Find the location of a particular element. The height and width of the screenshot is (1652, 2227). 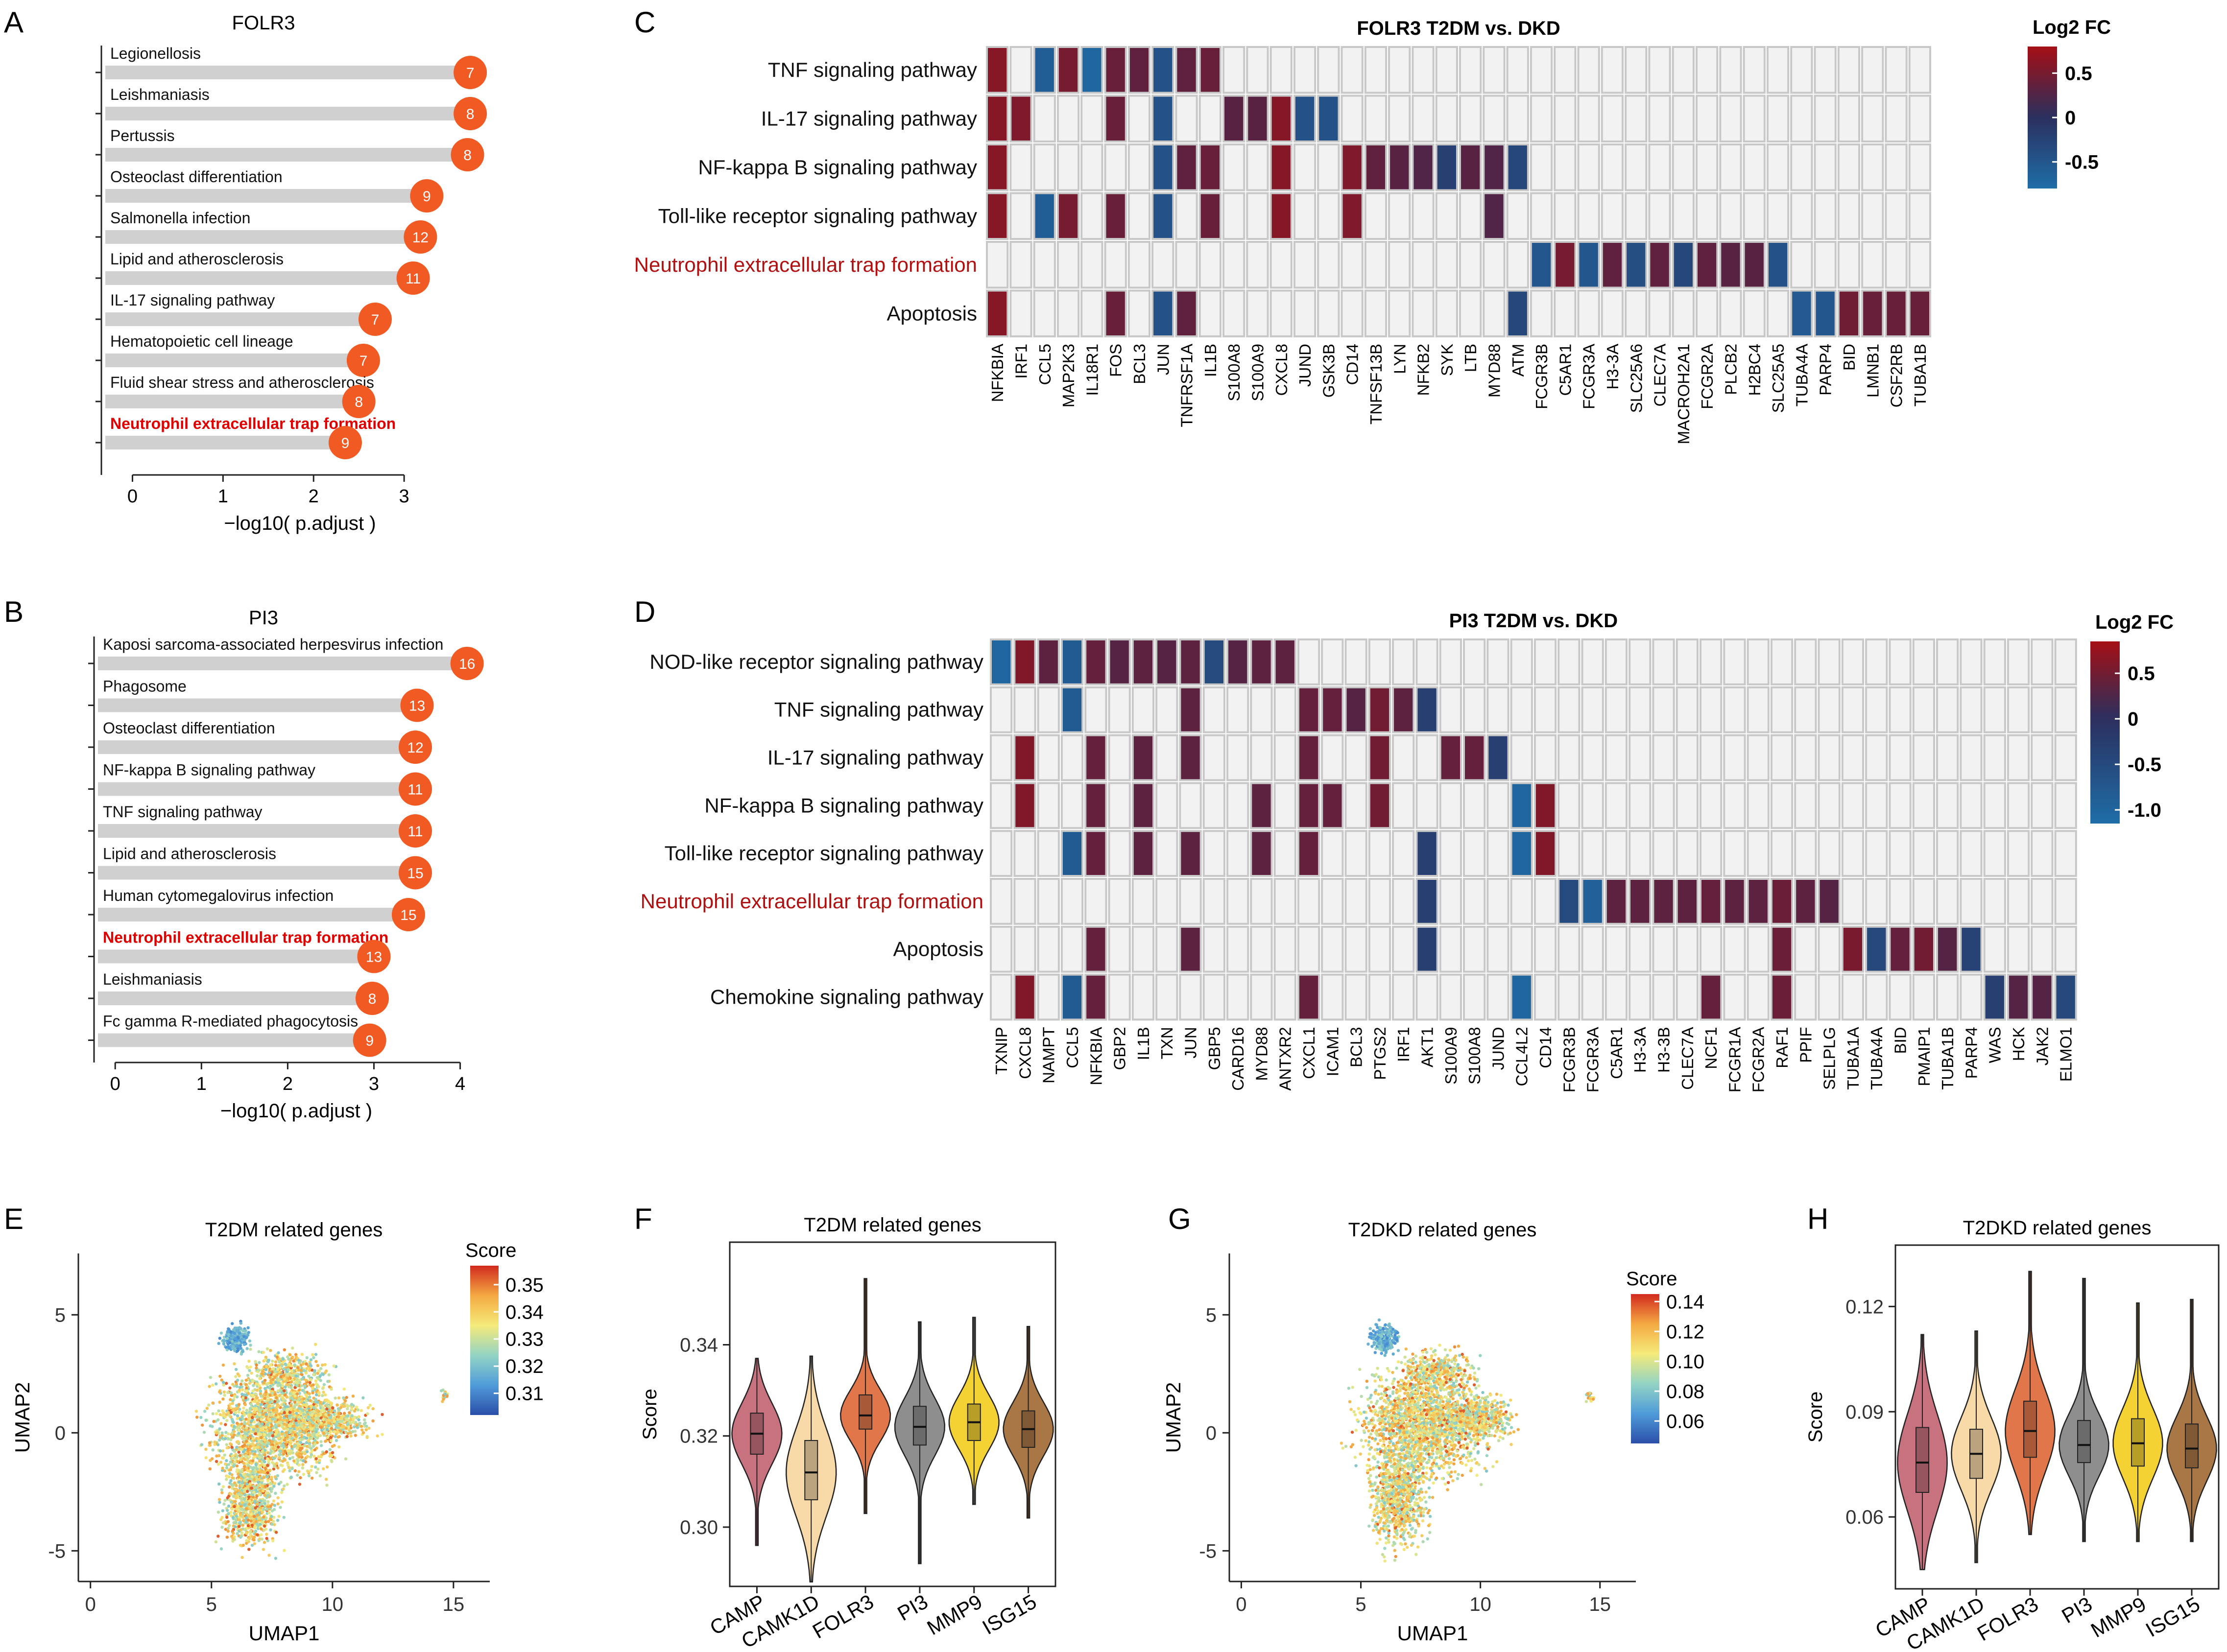

x-axis-title: UMAP1 is located at coordinates (284, 1633).